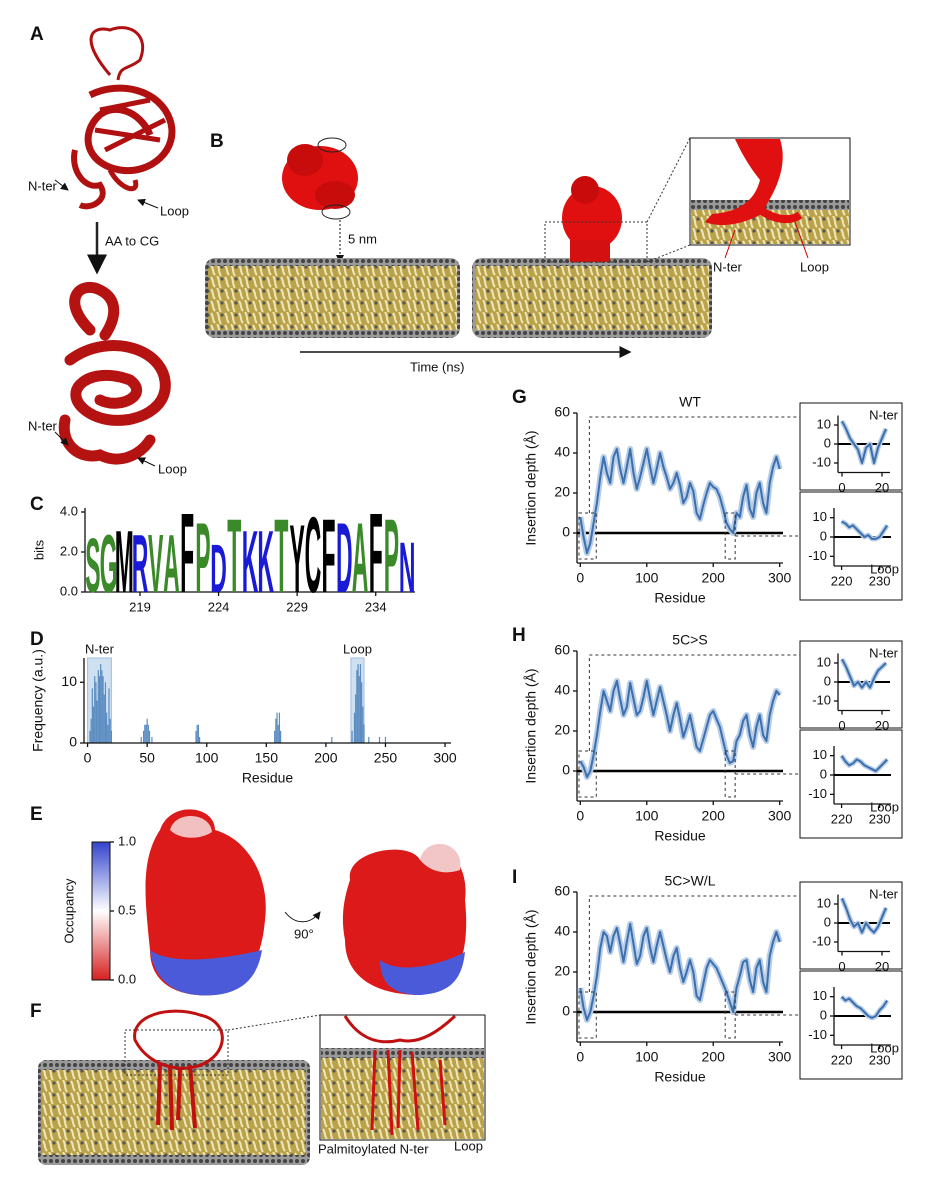  I want to click on cg-protein, so click(114, 373).